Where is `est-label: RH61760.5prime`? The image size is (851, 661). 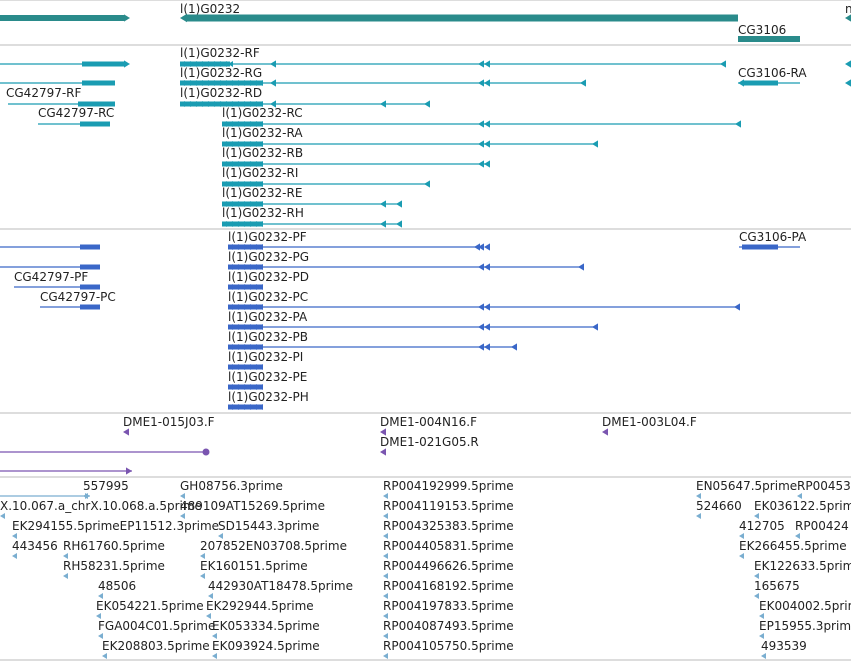
est-label: RH61760.5prime is located at coordinates (114, 546).